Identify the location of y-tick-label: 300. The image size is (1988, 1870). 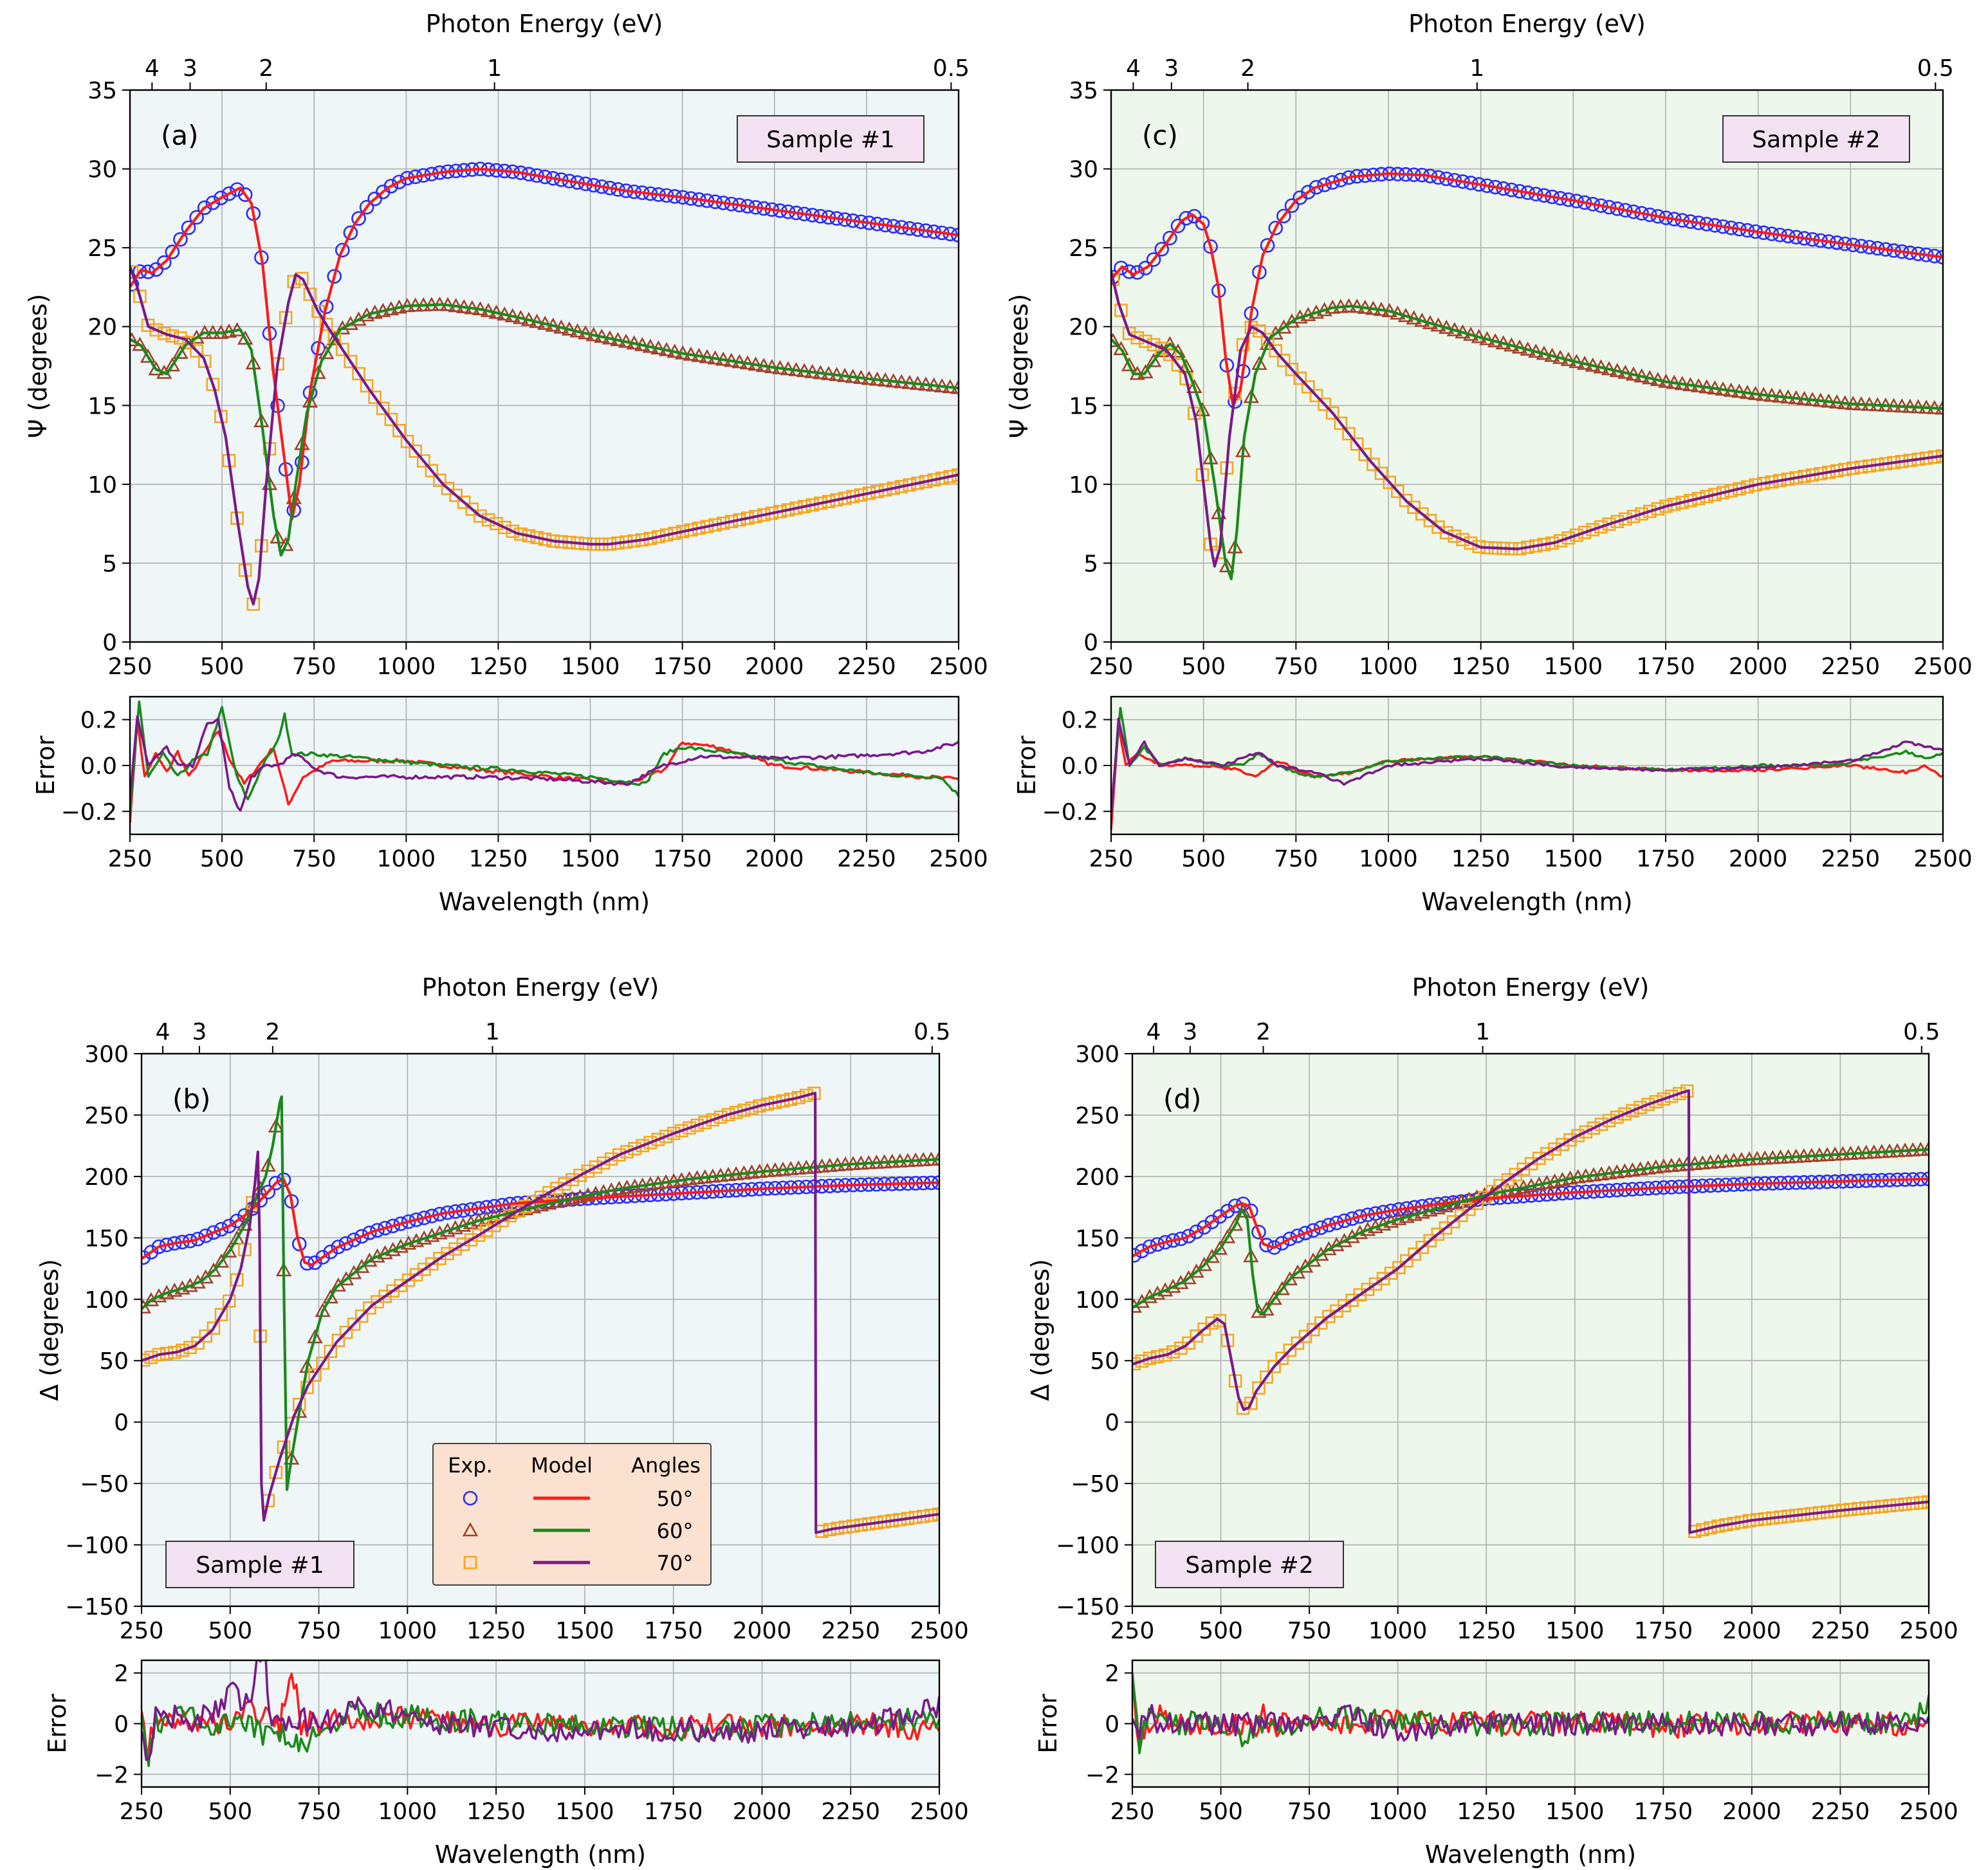
(106, 1054).